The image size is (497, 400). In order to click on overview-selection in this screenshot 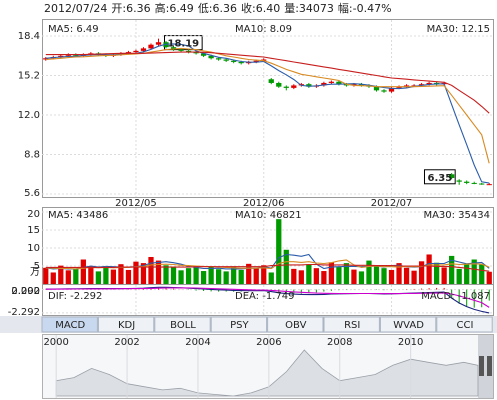, I will do `click(485, 366)`.